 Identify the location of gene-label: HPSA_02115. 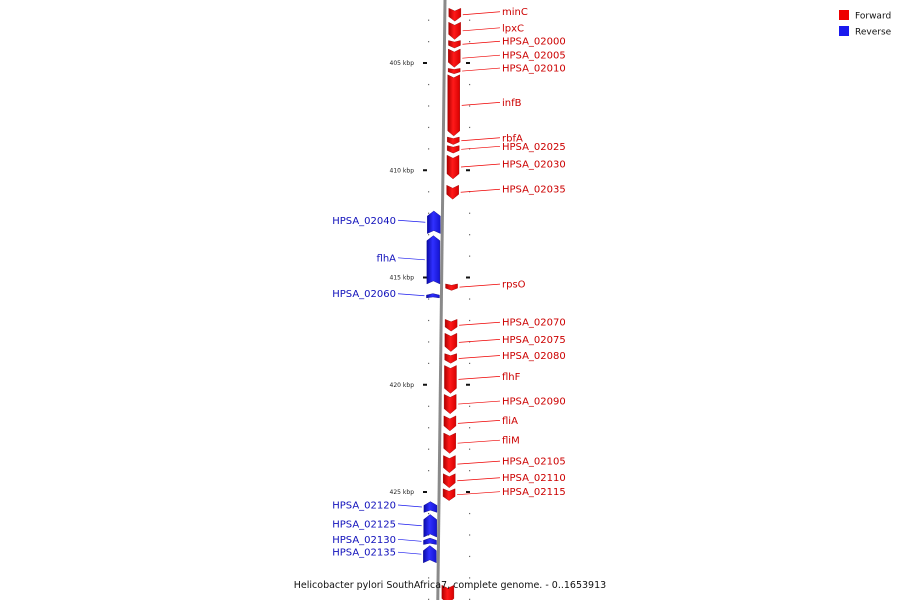
(534, 492).